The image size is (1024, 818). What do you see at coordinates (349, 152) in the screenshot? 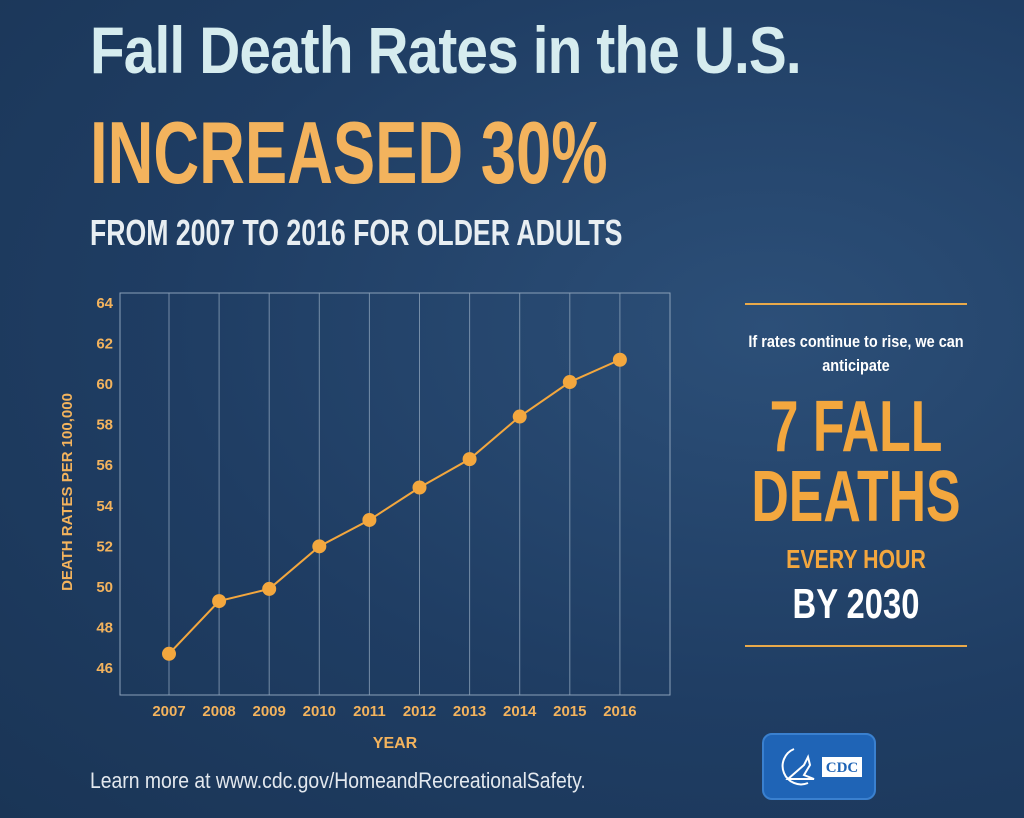
I see `headline: INCREASED 30%` at bounding box center [349, 152].